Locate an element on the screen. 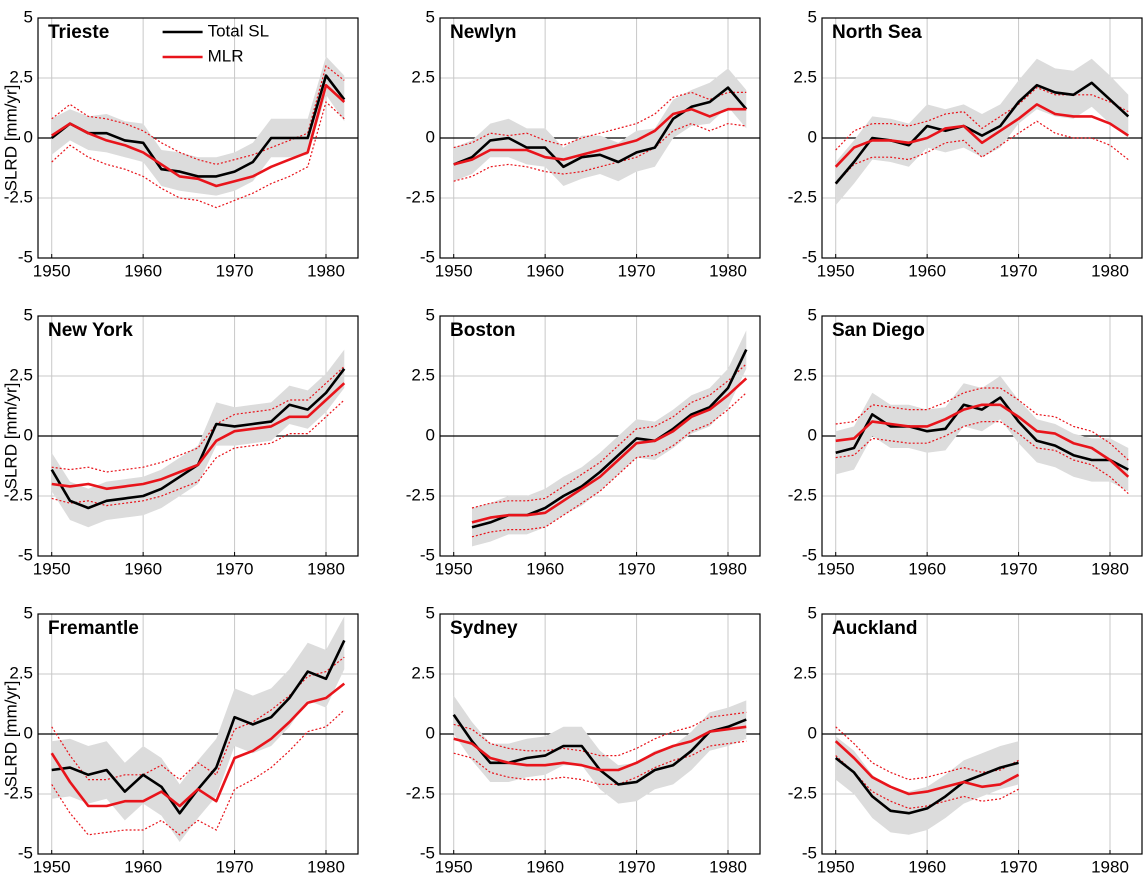 Image resolution: width=1144 pixels, height=886 pixels. legend-label: Total SL is located at coordinates (238, 30).